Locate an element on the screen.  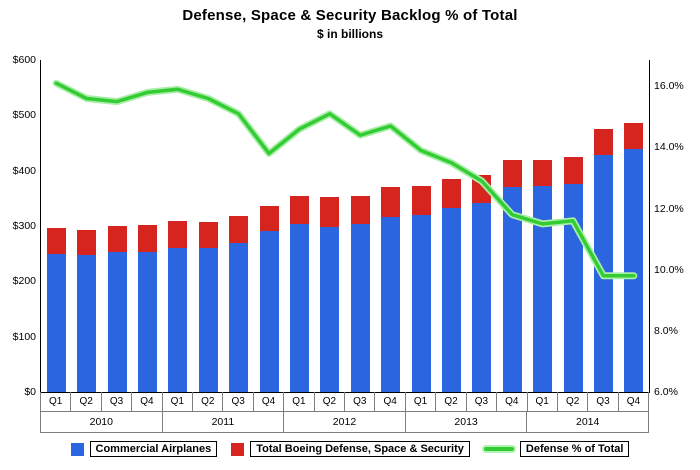
year-label: 2010 is located at coordinates (102, 422).